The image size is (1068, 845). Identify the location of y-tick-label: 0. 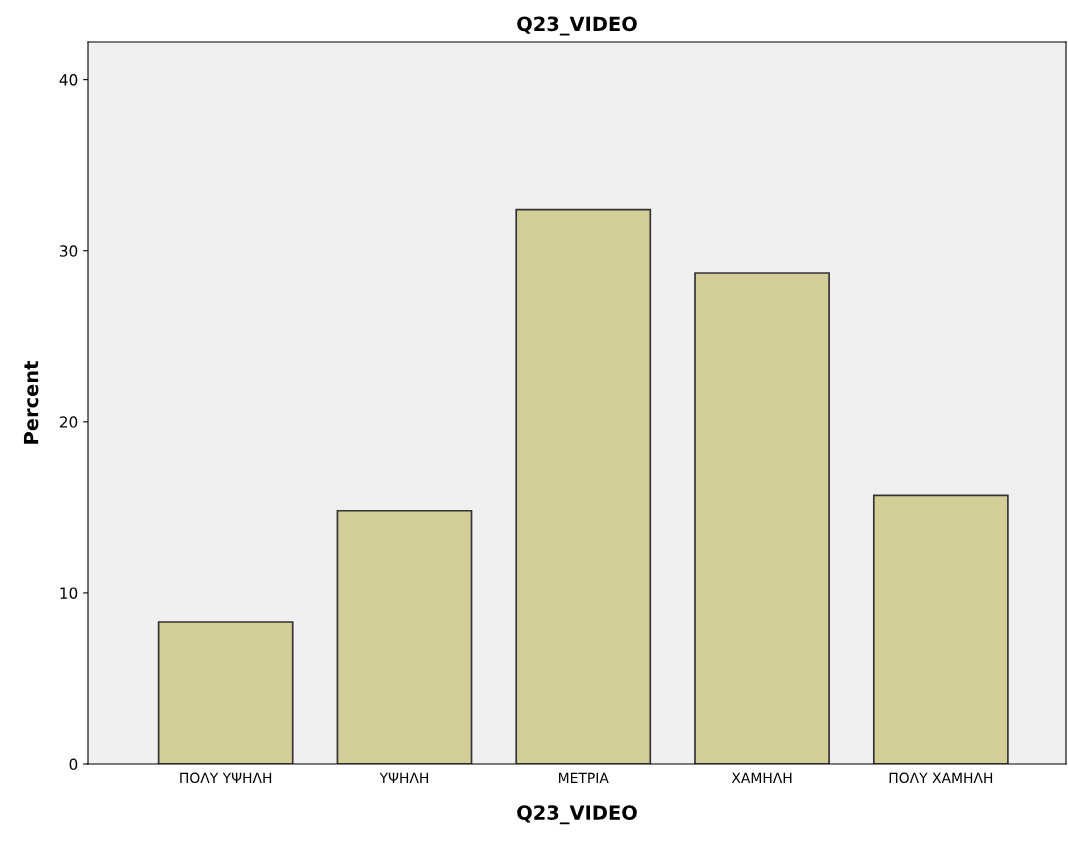
(73, 764).